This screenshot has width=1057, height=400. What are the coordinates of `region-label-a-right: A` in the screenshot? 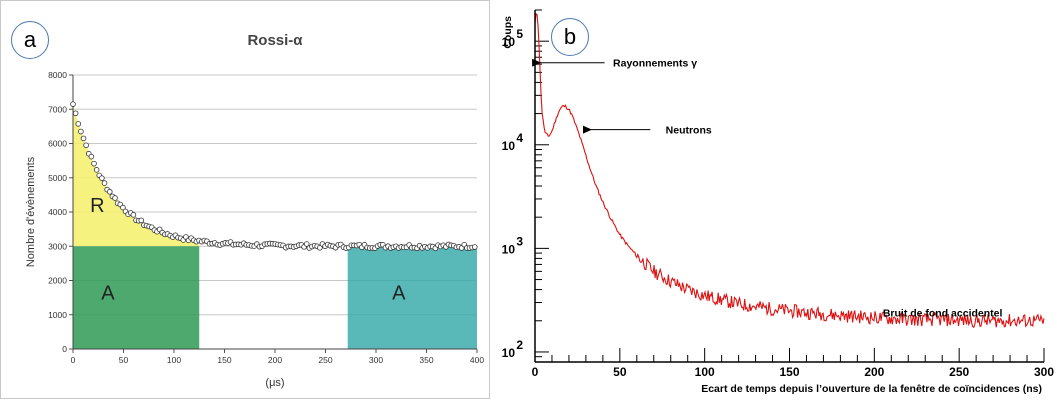 It's located at (399, 293).